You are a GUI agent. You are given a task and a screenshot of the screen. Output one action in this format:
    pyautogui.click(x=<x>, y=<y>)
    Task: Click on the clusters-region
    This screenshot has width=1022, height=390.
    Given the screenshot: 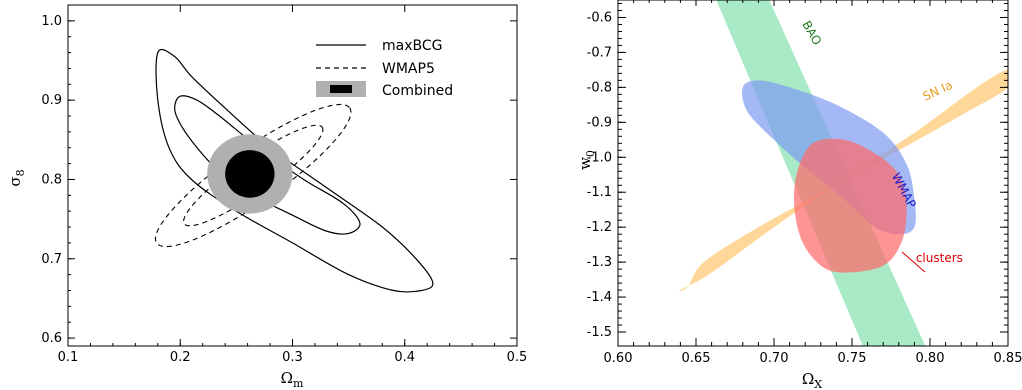 What is the action you would take?
    pyautogui.click(x=850, y=205)
    